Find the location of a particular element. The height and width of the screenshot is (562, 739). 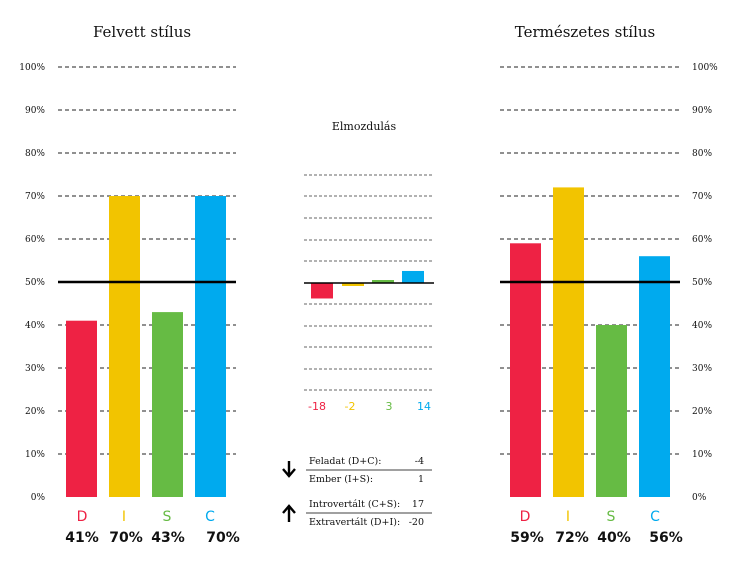

legend-label: Extravertált (D+I): is located at coordinates (354, 522).